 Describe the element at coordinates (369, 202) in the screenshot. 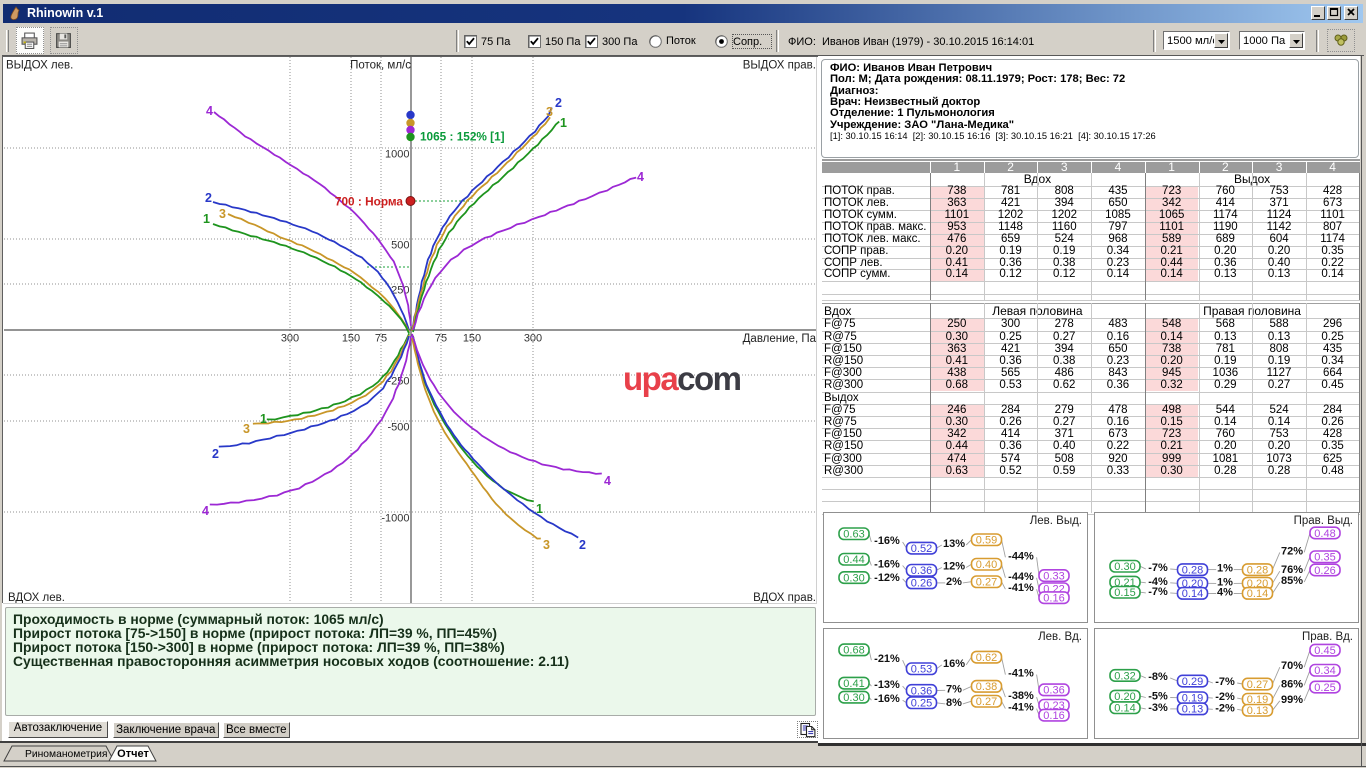

I see `svg-text: 700 : Норма` at that location.